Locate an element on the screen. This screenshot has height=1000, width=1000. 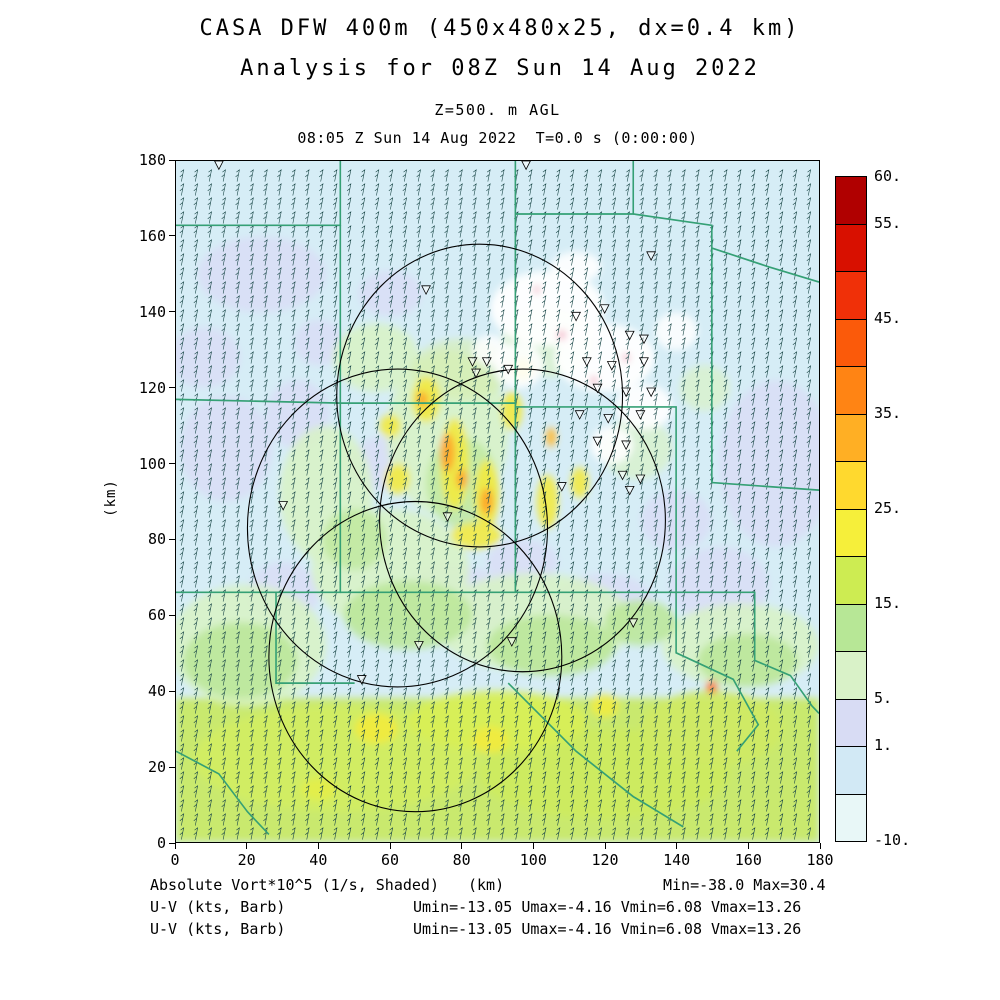
y-tick-label: 160 is located at coordinates (152, 235).